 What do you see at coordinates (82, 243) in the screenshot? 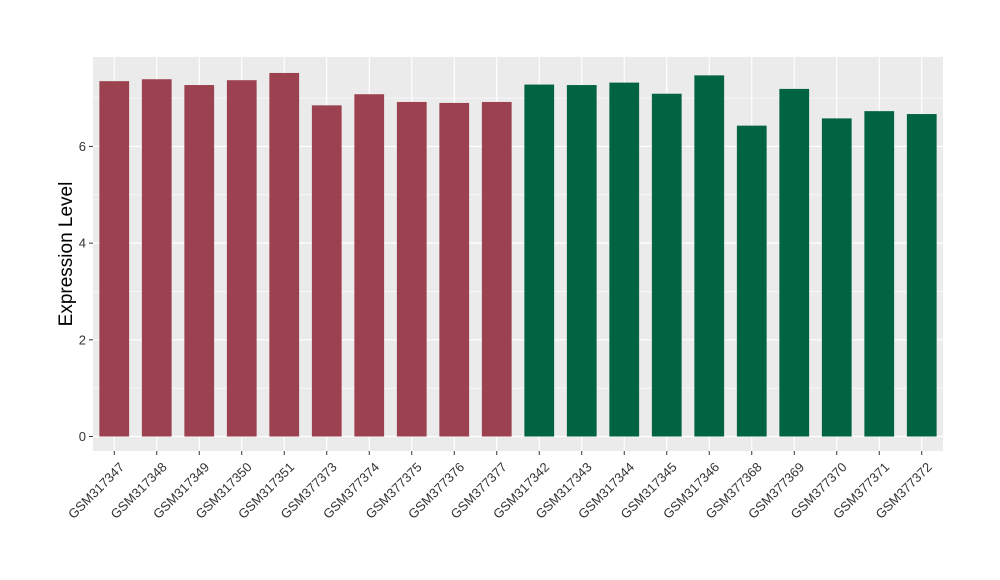
I see `y-tick-label: 4` at bounding box center [82, 243].